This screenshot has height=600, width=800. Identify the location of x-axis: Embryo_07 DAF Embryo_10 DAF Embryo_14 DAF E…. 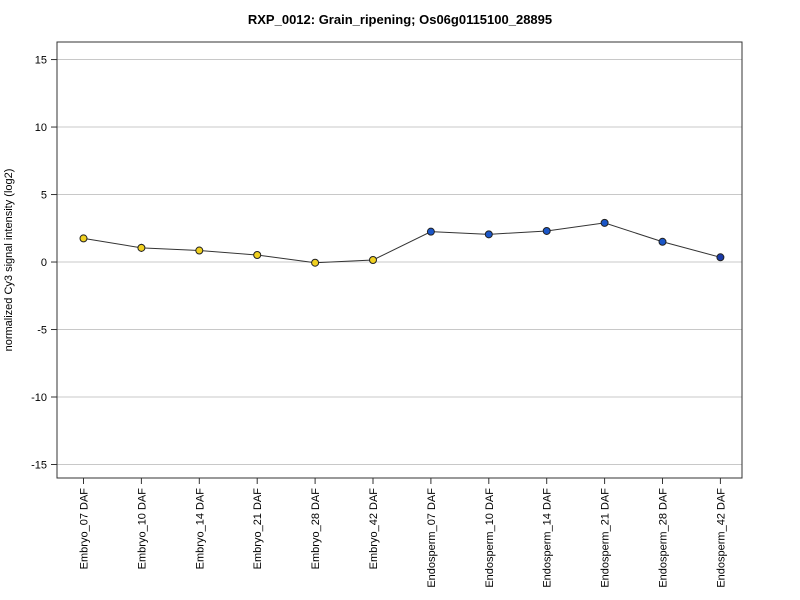
(403, 533).